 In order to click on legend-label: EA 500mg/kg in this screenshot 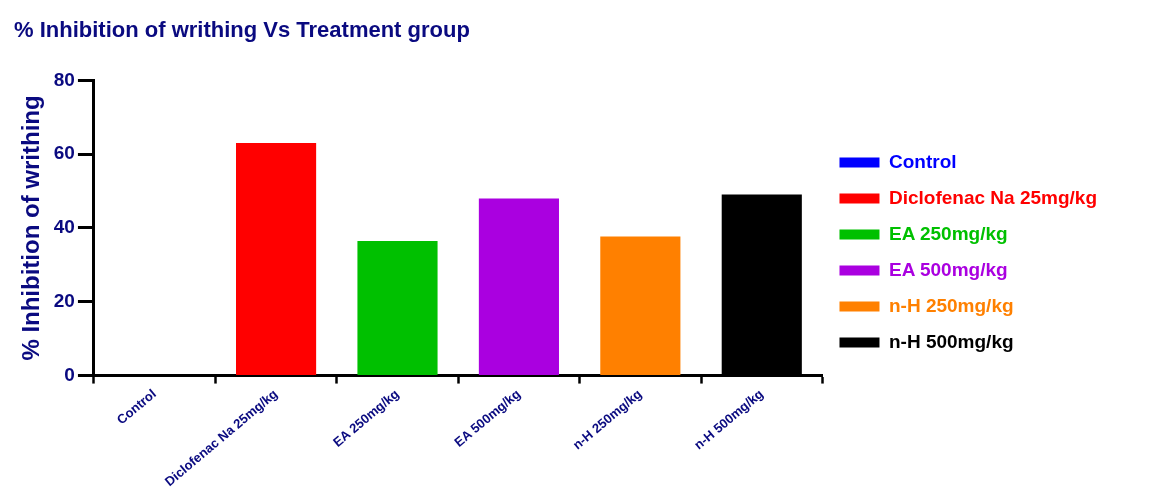, I will do `click(948, 269)`.